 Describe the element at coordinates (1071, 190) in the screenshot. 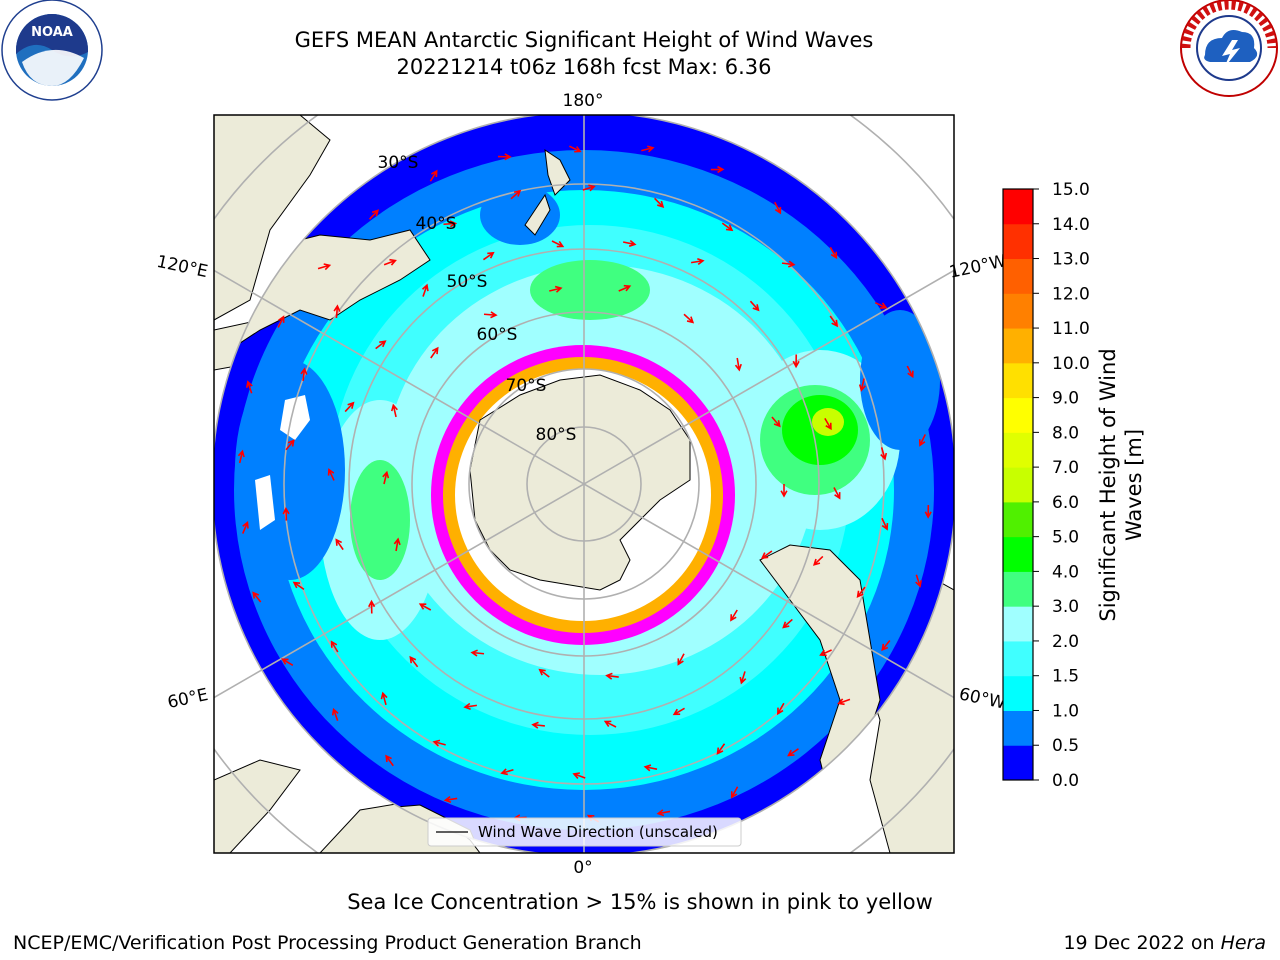

I see `colorbar-tick-label: 15.0` at that location.